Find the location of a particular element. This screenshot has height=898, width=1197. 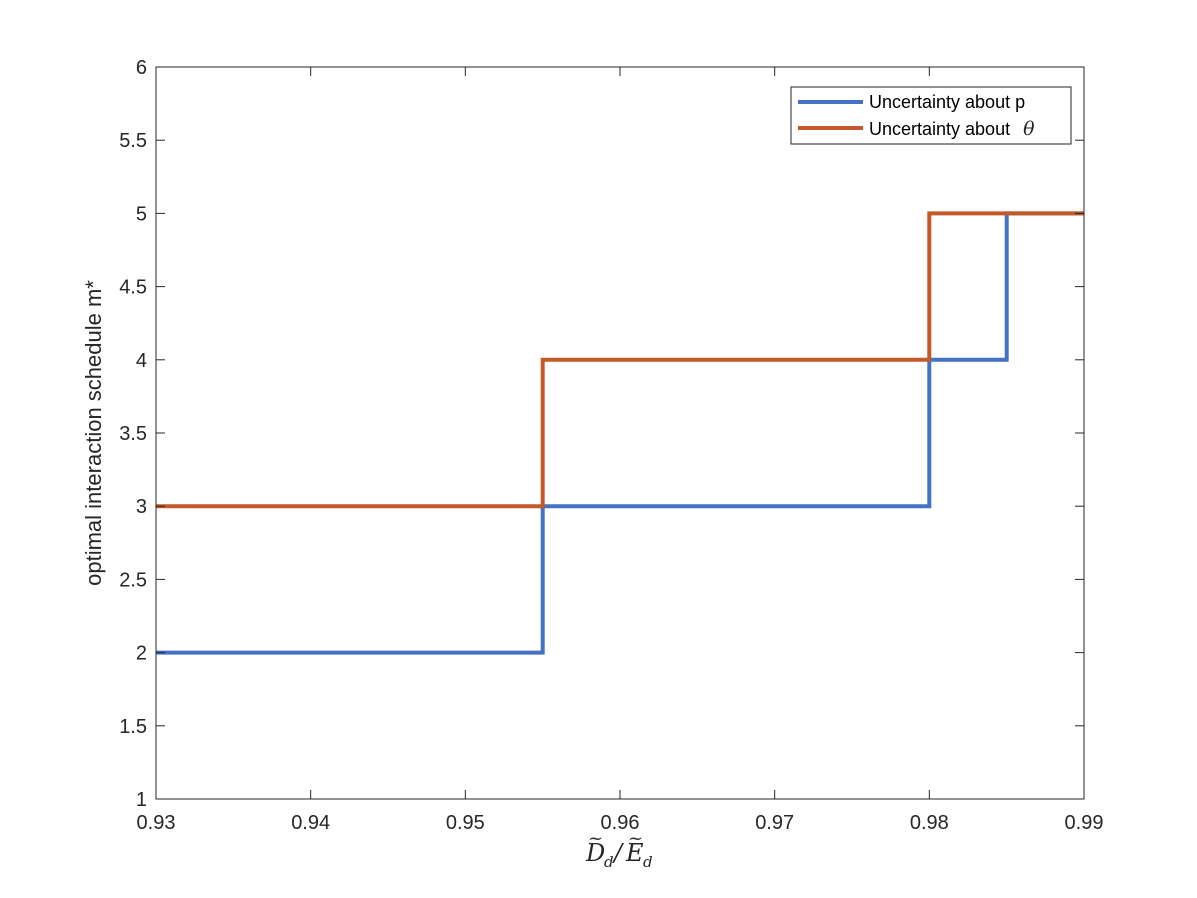

y-tick-label: 1.5 is located at coordinates (133, 727).